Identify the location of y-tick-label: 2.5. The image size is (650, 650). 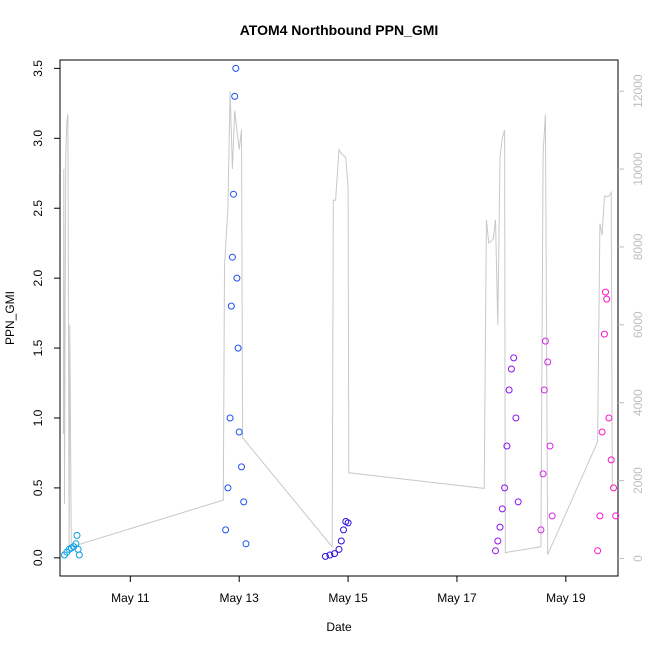
(38, 208).